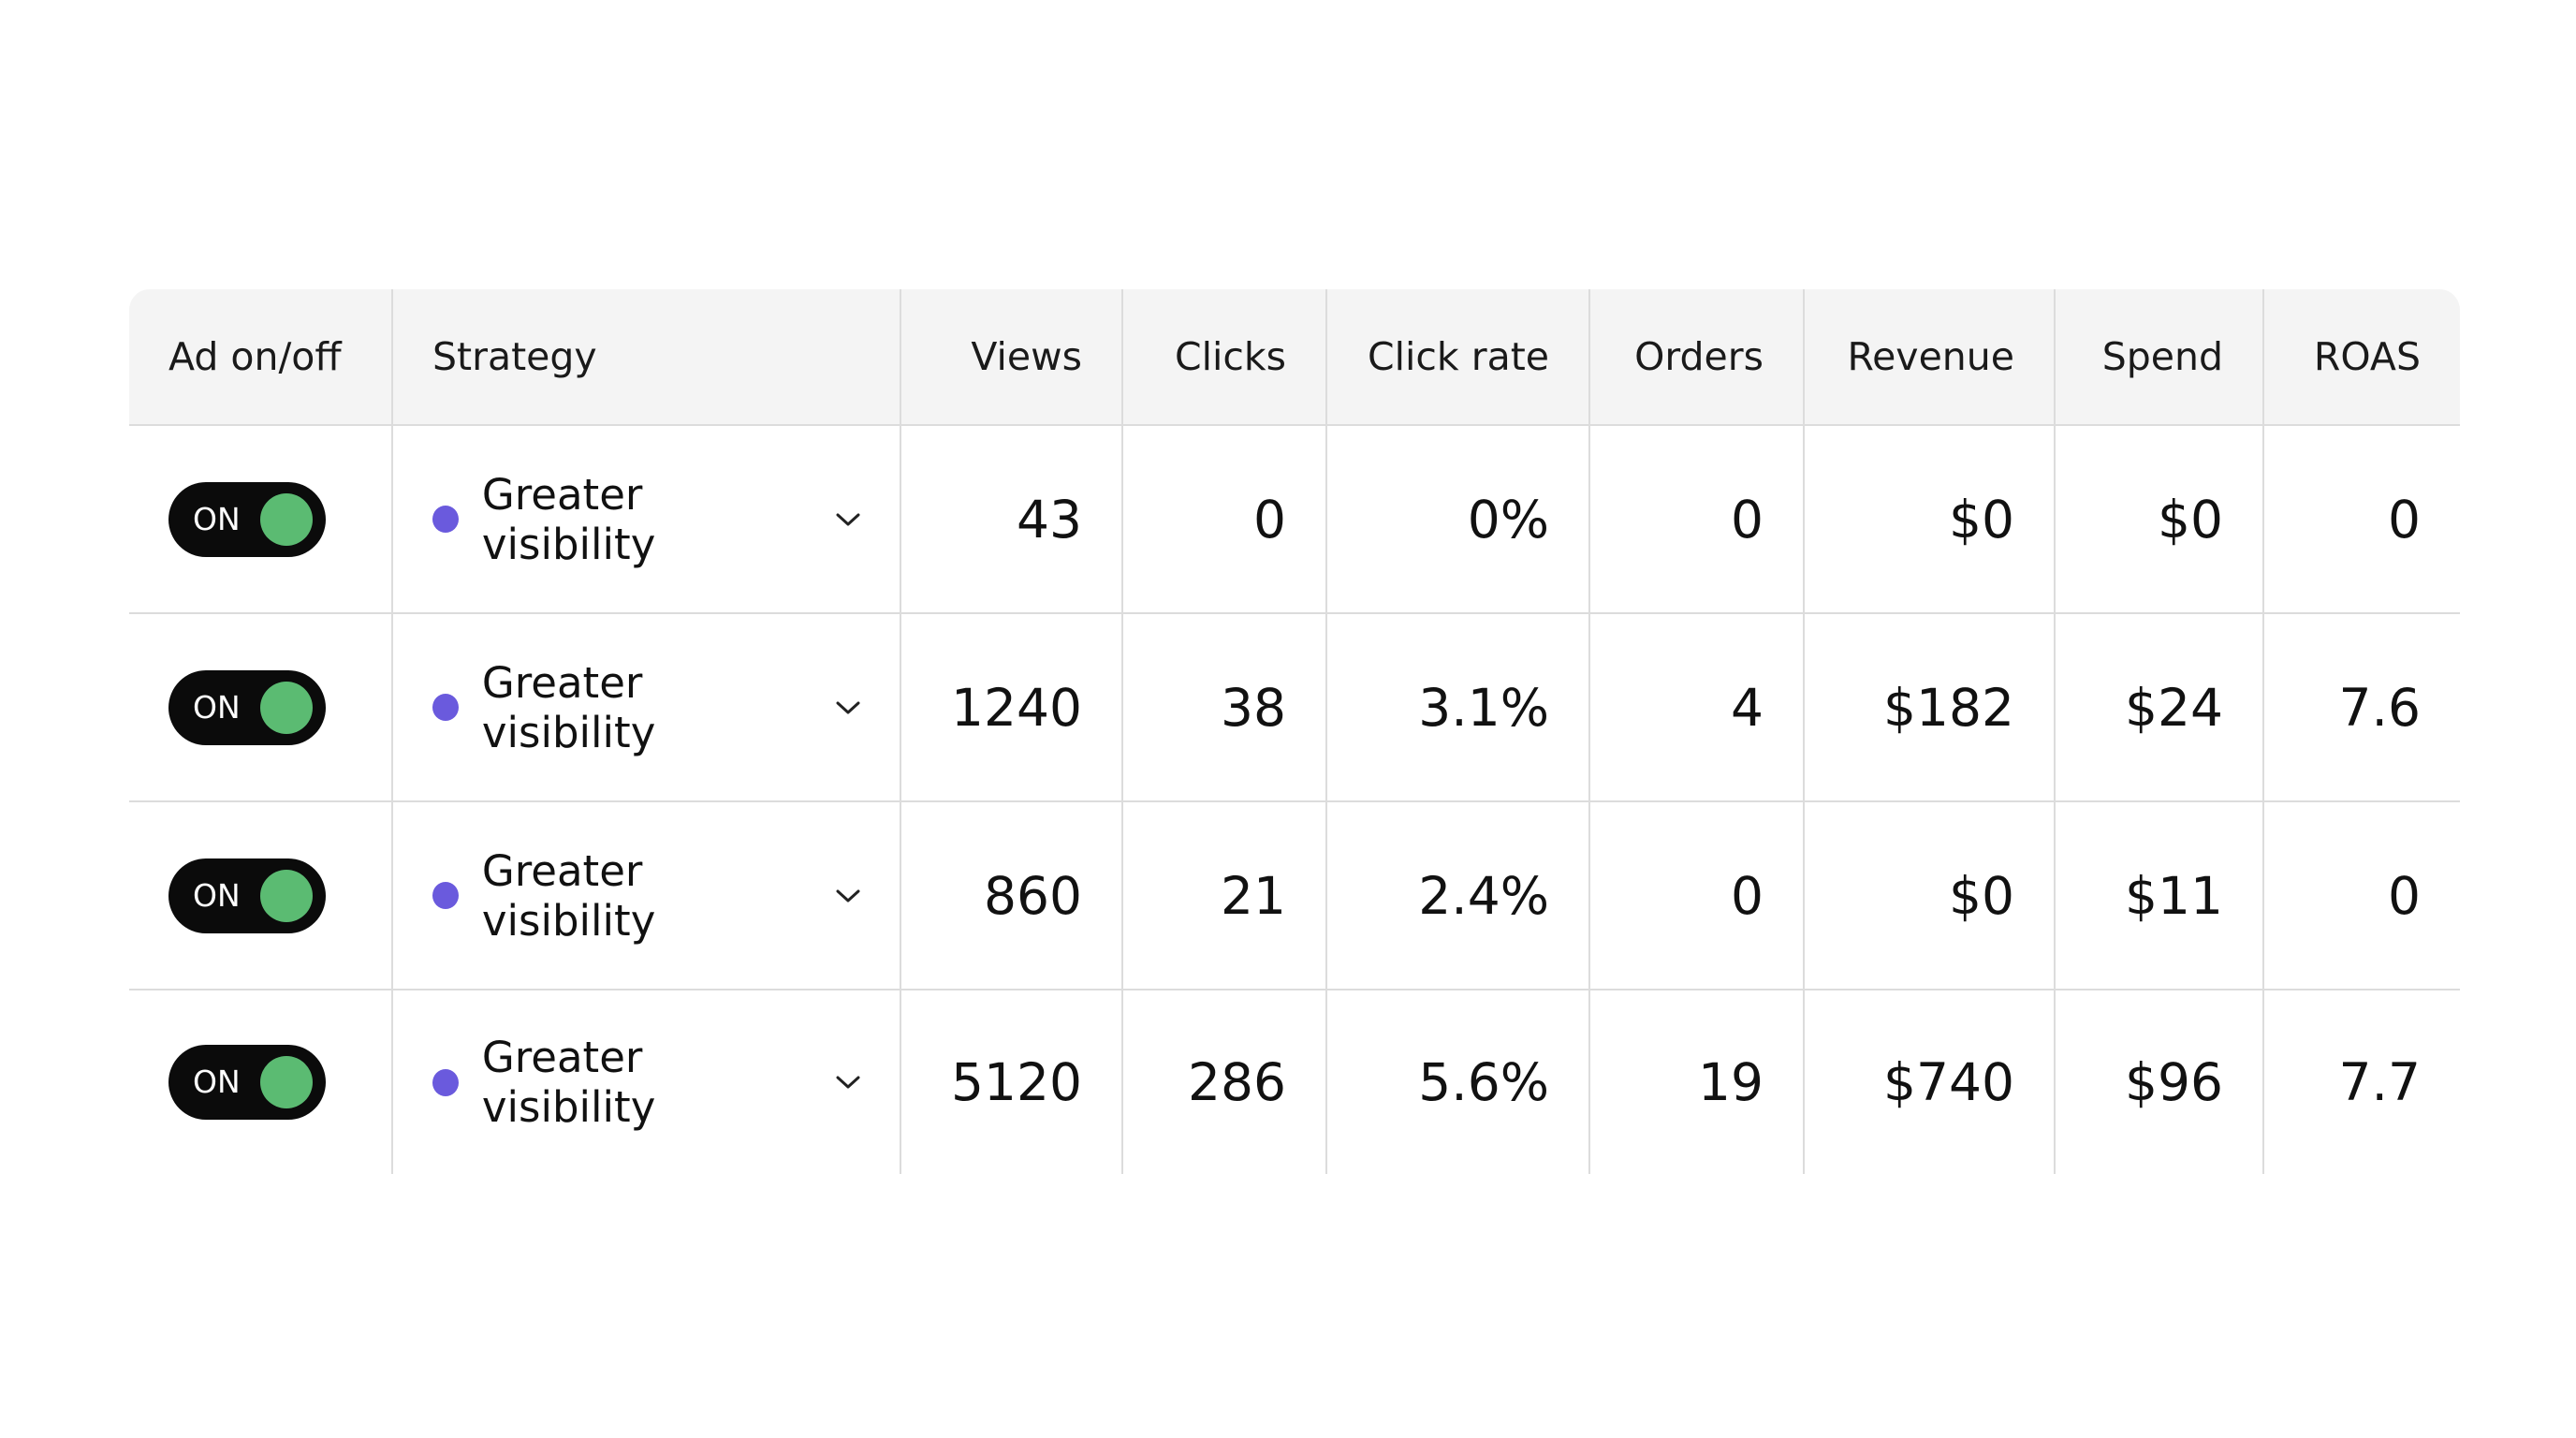  Describe the element at coordinates (1223, 896) in the screenshot. I see `table-cell: 21` at that location.